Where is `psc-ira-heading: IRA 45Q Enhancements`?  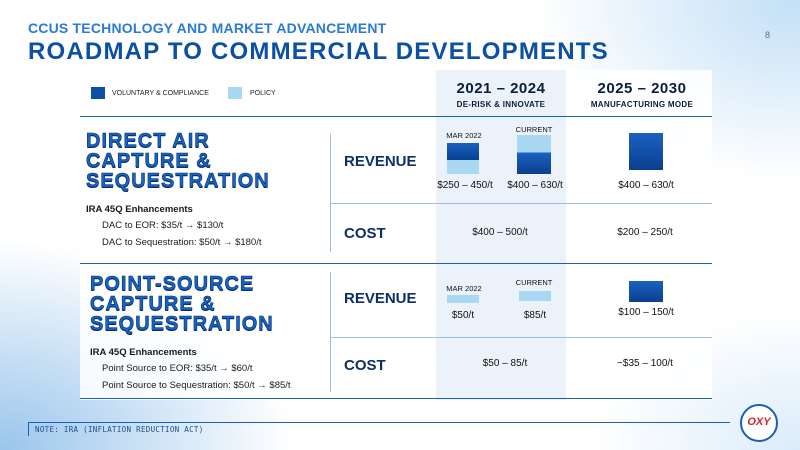
psc-ira-heading: IRA 45Q Enhancements is located at coordinates (143, 352).